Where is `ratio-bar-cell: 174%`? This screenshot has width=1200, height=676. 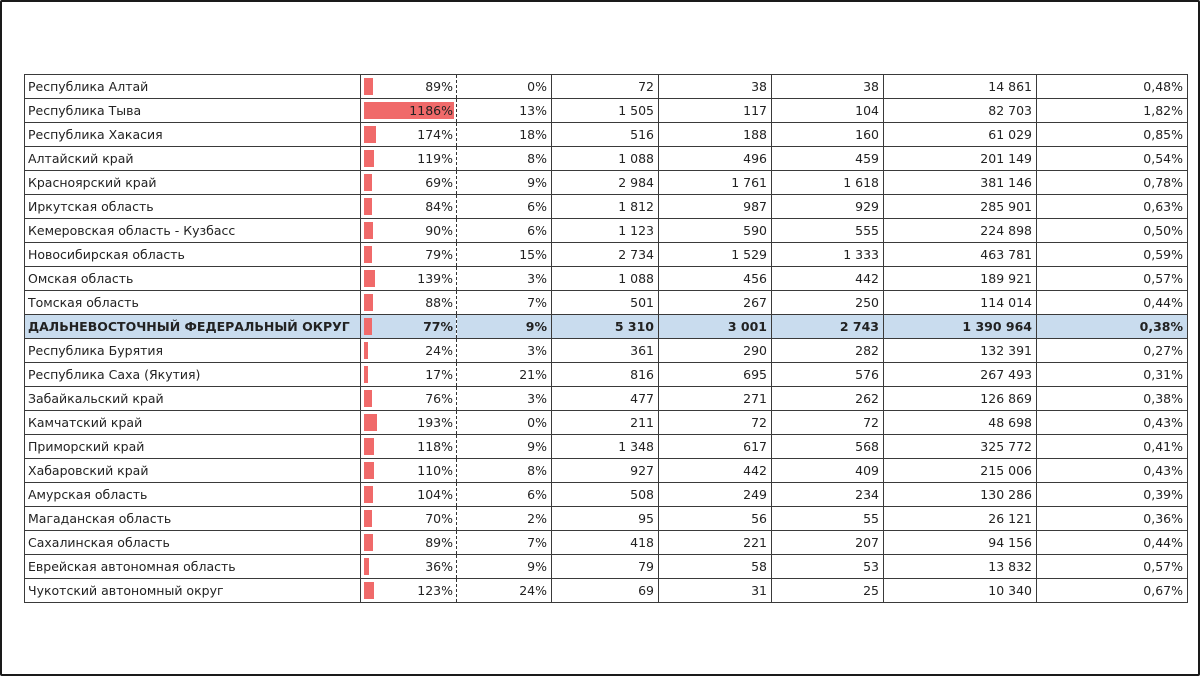 ratio-bar-cell: 174% is located at coordinates (408, 134).